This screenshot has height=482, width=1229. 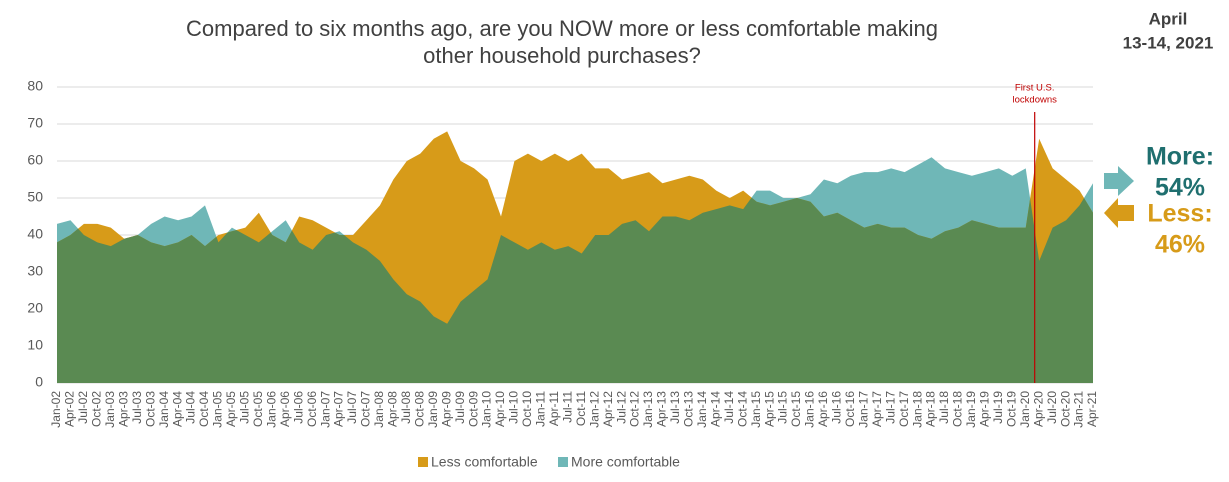 What do you see at coordinates (1038, 409) in the screenshot?
I see `x-tick-label: Apr-20` at bounding box center [1038, 409].